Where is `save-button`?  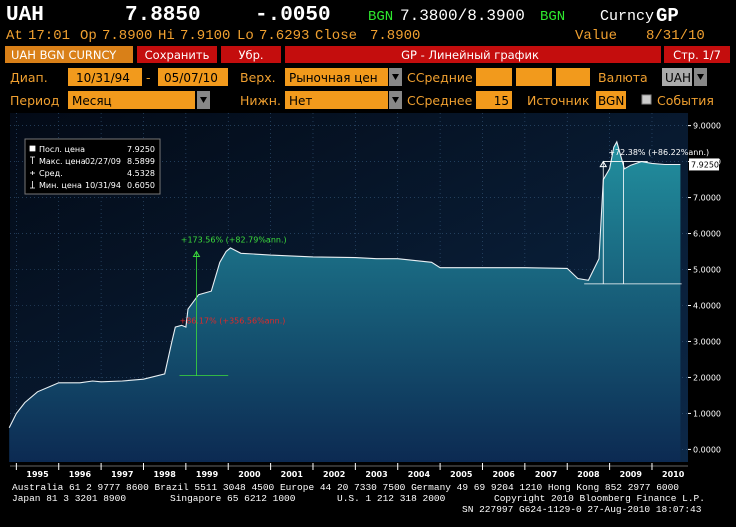 save-button is located at coordinates (177, 54).